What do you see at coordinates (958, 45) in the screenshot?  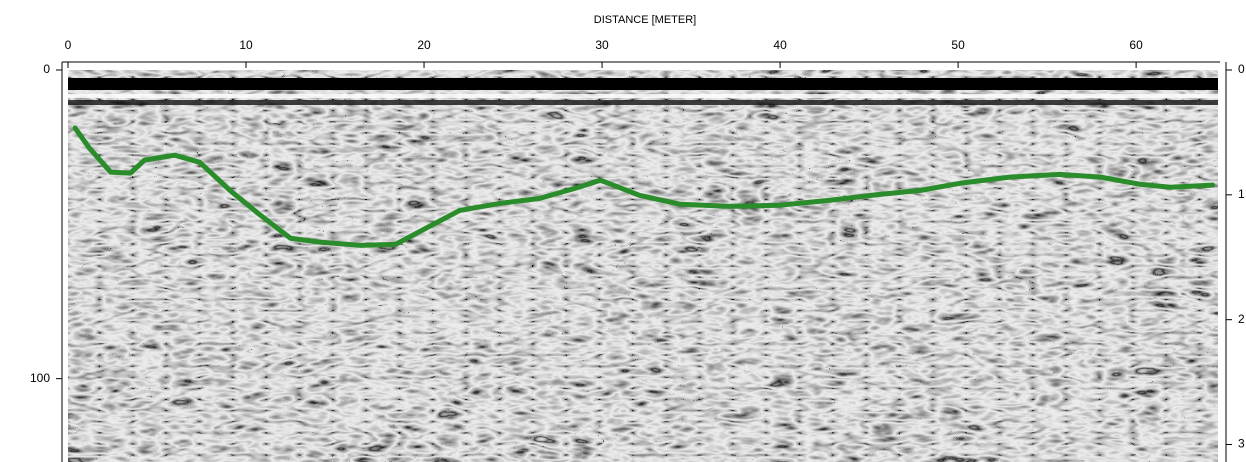 I see `x-tick-label: 50` at bounding box center [958, 45].